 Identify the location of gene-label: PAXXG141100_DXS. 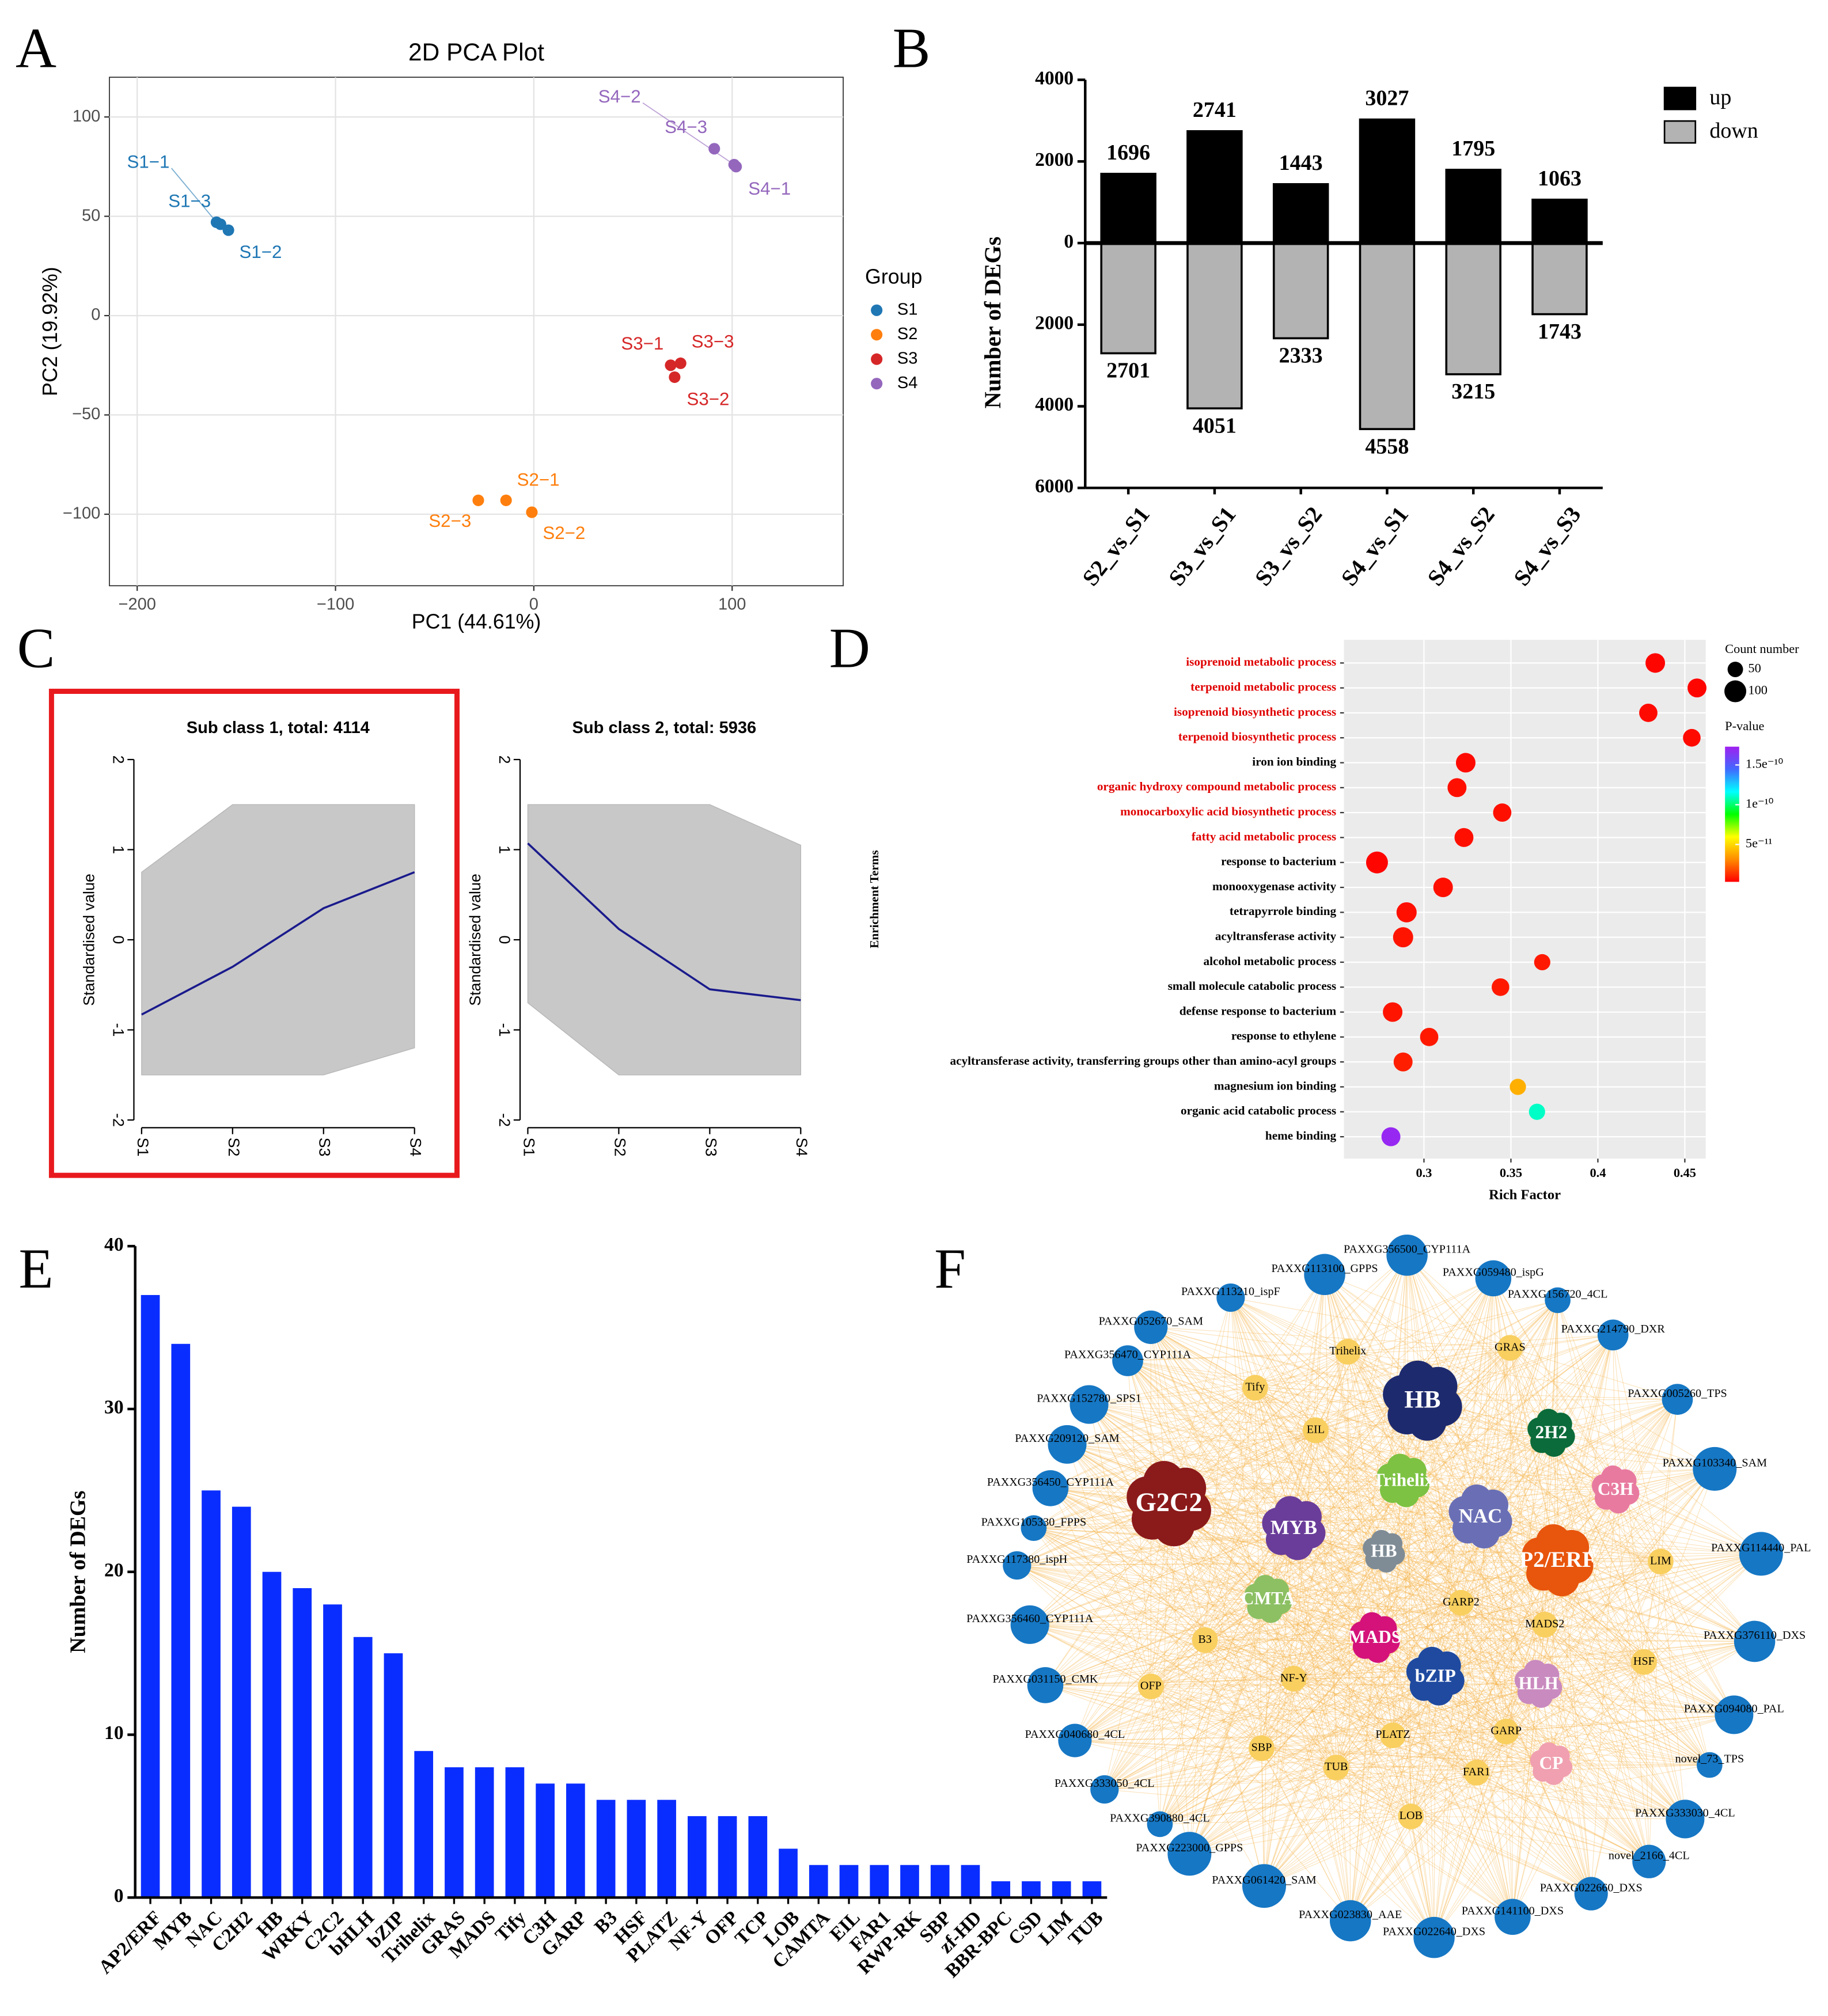
(1513, 1911).